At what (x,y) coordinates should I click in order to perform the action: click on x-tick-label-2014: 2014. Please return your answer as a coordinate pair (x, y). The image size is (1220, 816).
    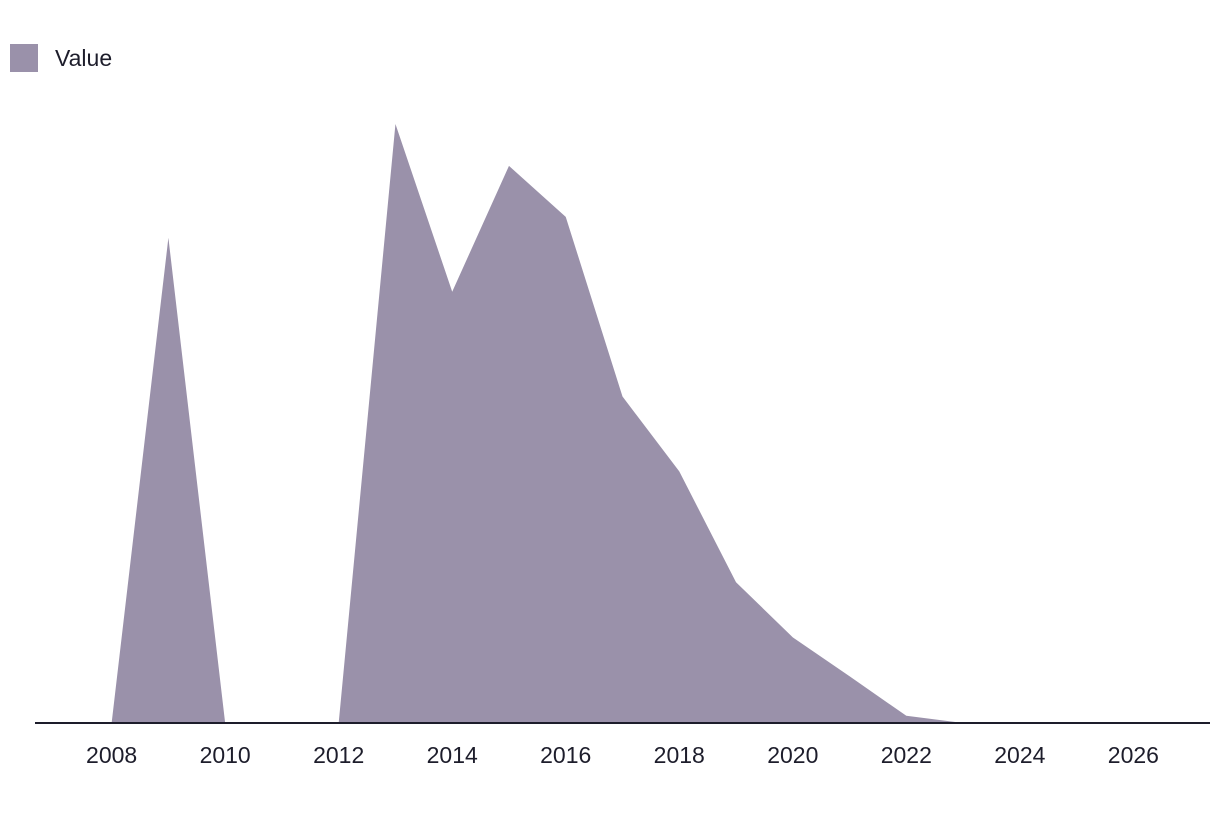
    Looking at the image, I should click on (452, 755).